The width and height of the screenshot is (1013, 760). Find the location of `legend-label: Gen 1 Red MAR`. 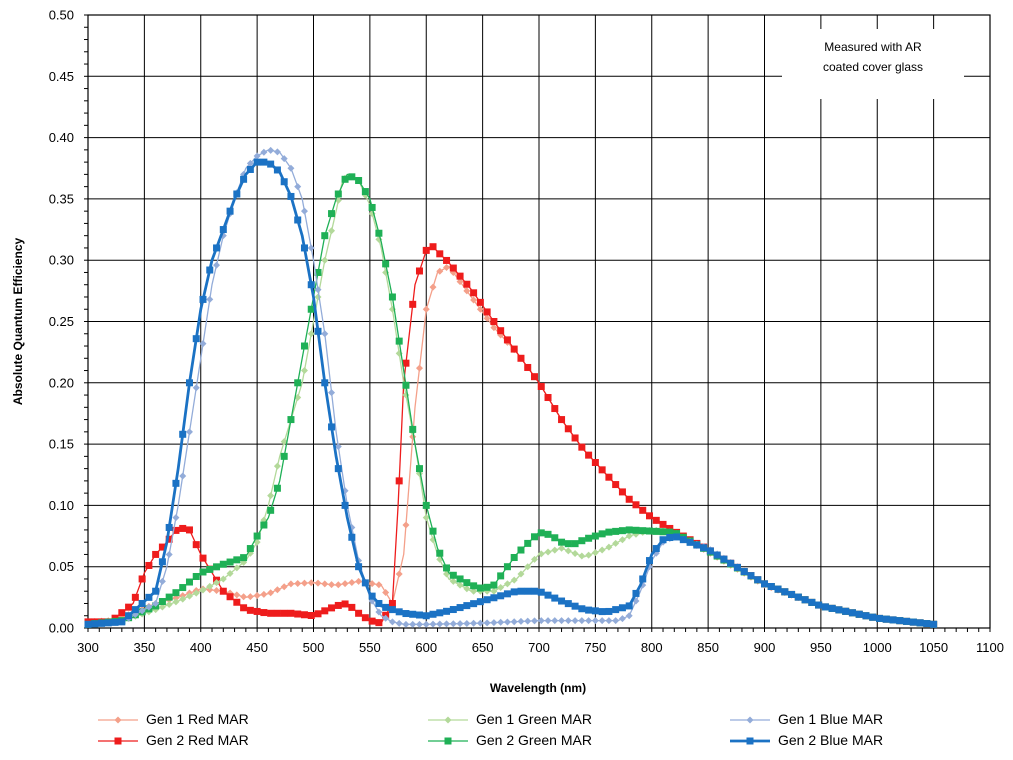

legend-label: Gen 1 Red MAR is located at coordinates (197, 719).